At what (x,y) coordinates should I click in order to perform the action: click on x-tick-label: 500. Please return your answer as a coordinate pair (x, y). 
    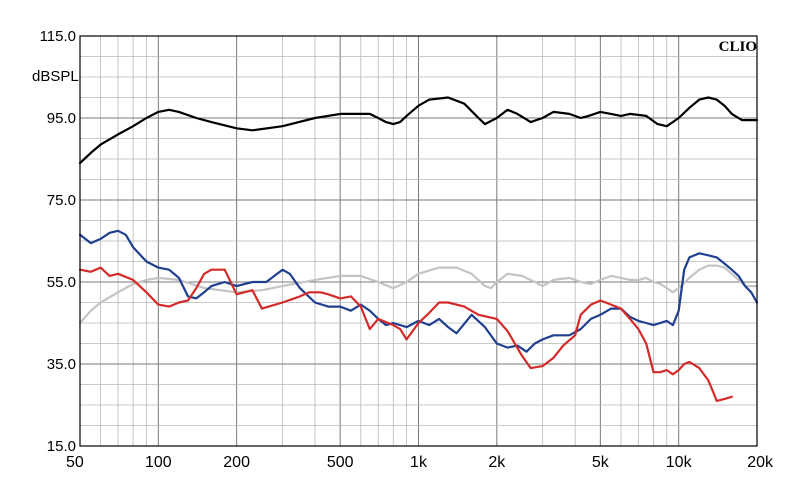
    Looking at the image, I should click on (340, 462).